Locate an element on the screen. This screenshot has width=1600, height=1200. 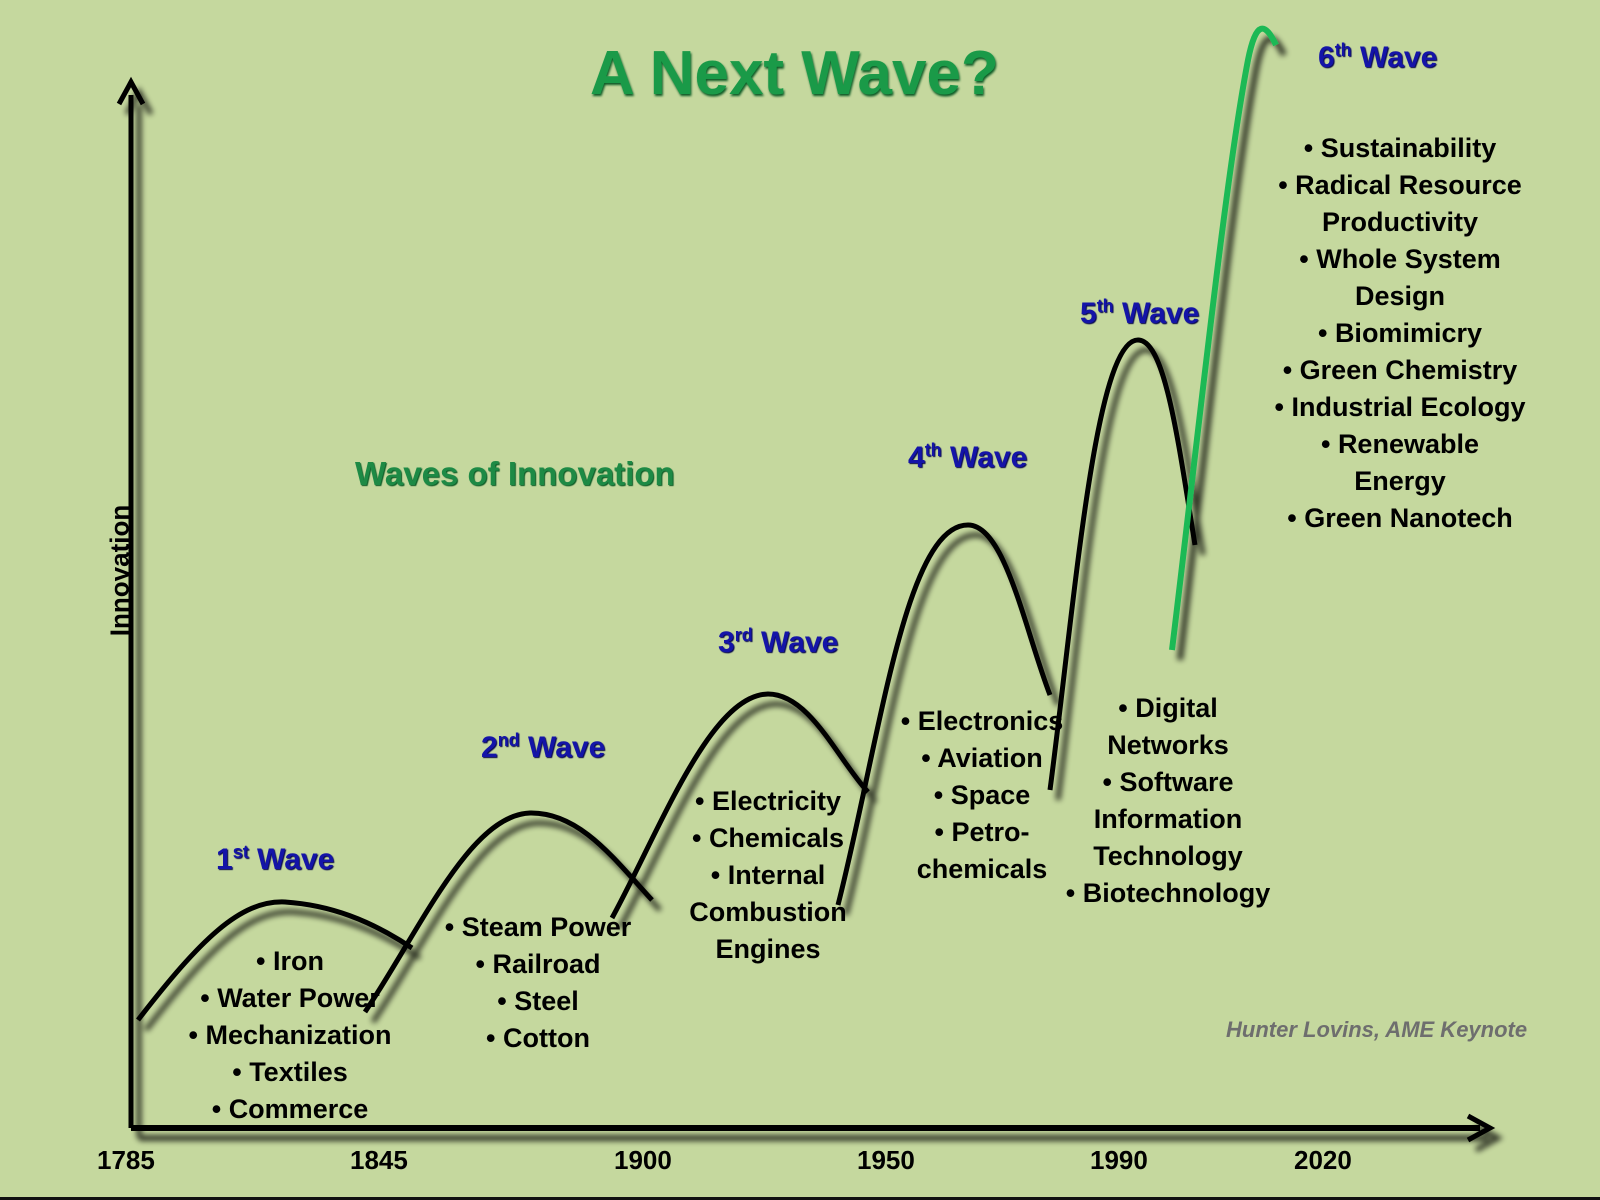
list-item: • Radical Resource is located at coordinates (1400, 185).